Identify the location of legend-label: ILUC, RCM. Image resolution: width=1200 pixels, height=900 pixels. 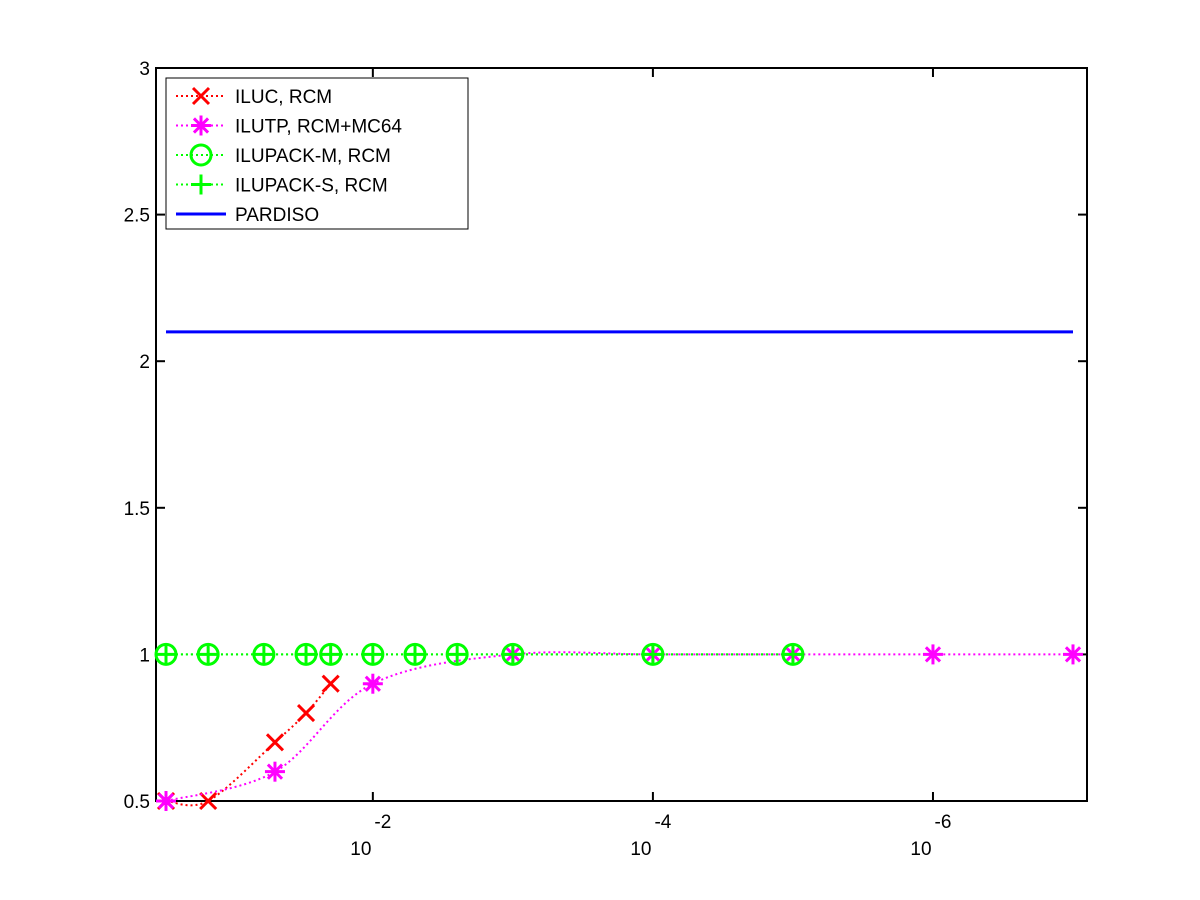
(283, 97).